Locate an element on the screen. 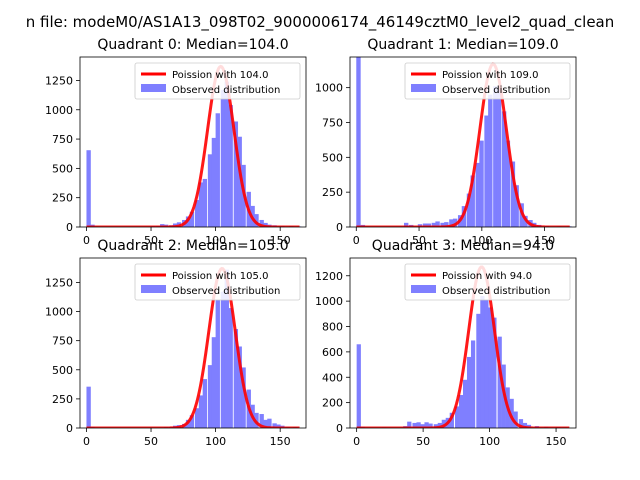  quadrant-3-ytick-label: 200 is located at coordinates (332, 403).